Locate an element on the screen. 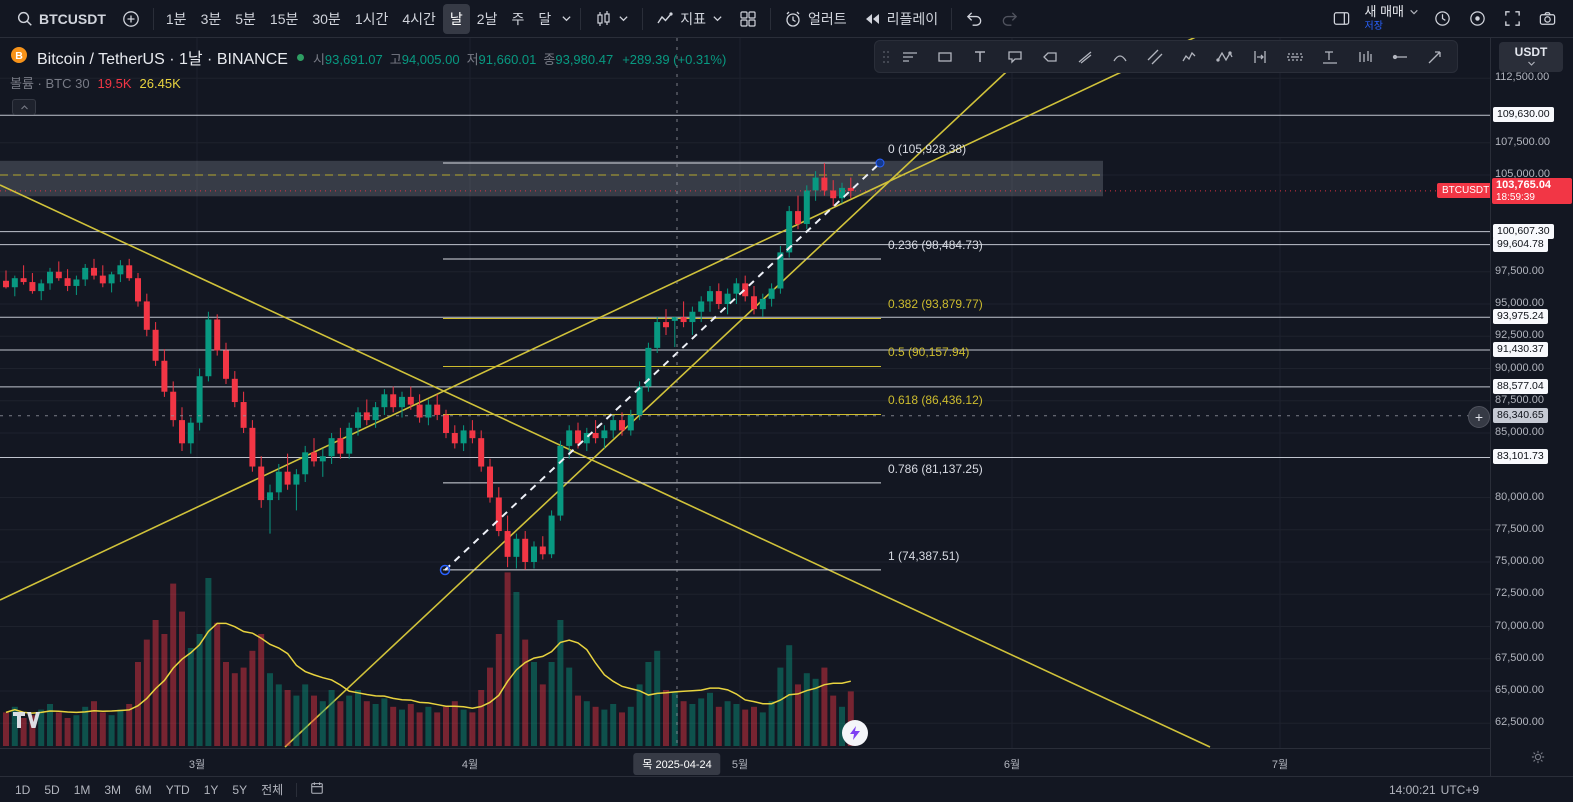  top-toolbar: BTCUSDT 1분 3분 5분 15분 30분 1시간 4시간 날 2날 주 달 지표 얼러트 is located at coordinates (786, 19).